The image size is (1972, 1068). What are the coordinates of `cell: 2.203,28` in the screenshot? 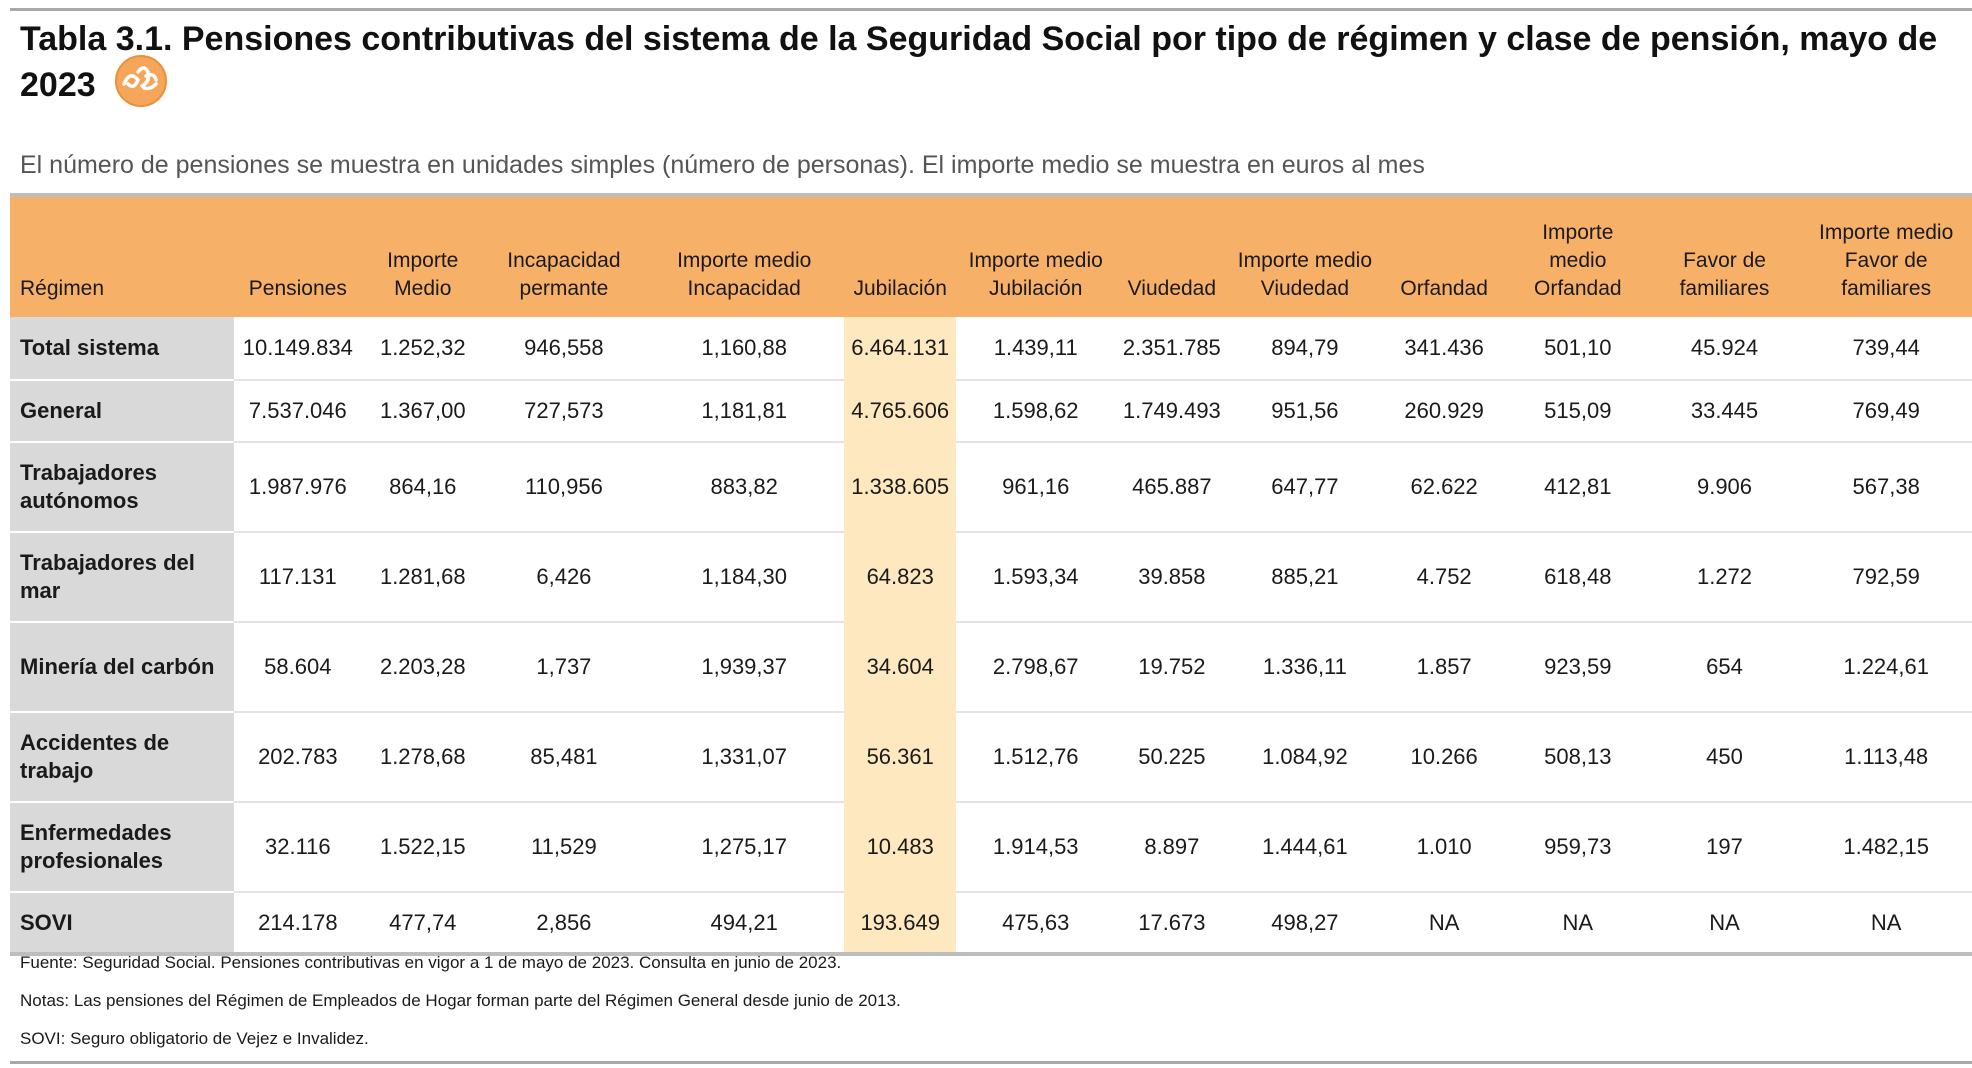 It's located at (422, 667).